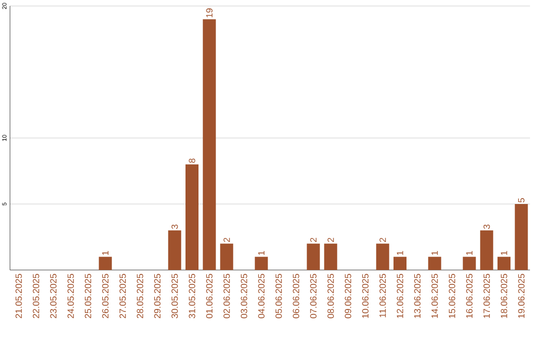  What do you see at coordinates (469, 296) in the screenshot?
I see `x-tick-label: 16.06.2025` at bounding box center [469, 296].